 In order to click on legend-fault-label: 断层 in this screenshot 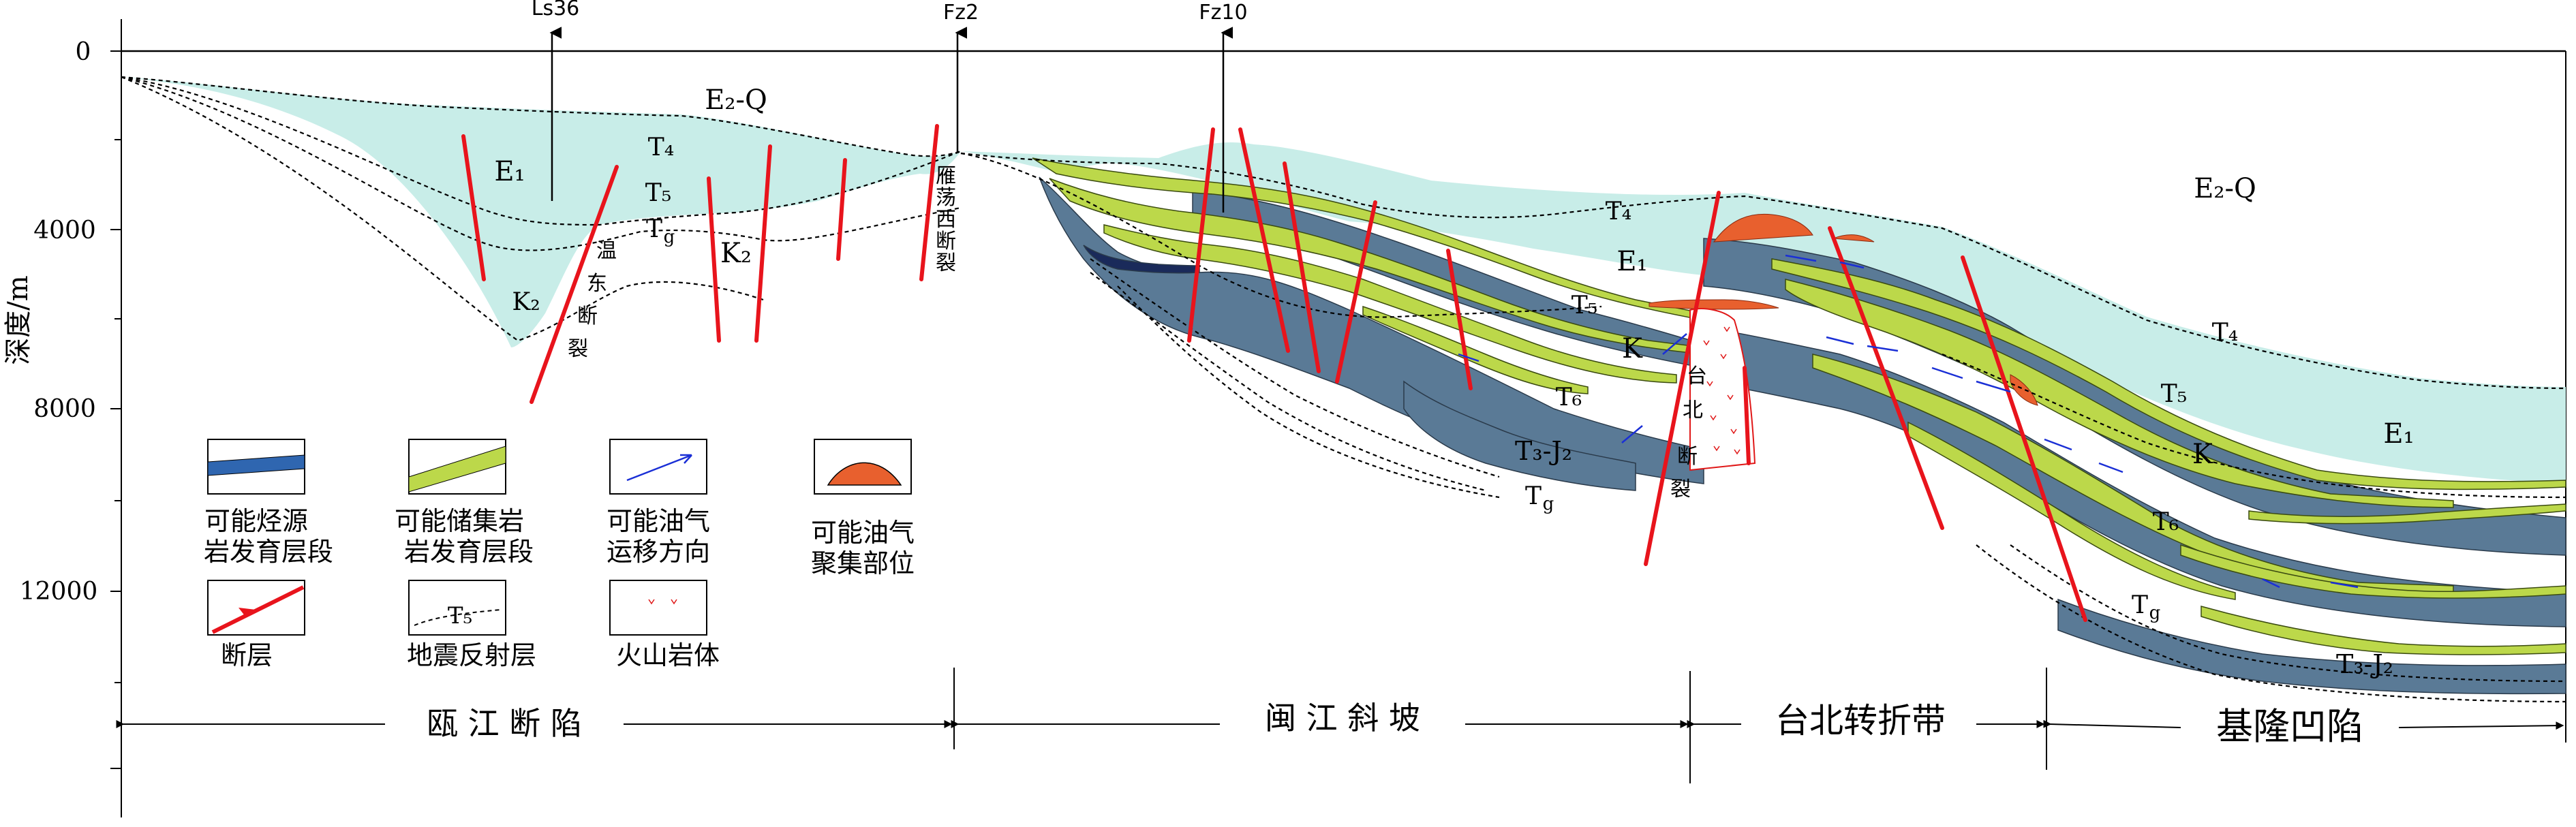, I will do `click(247, 655)`.